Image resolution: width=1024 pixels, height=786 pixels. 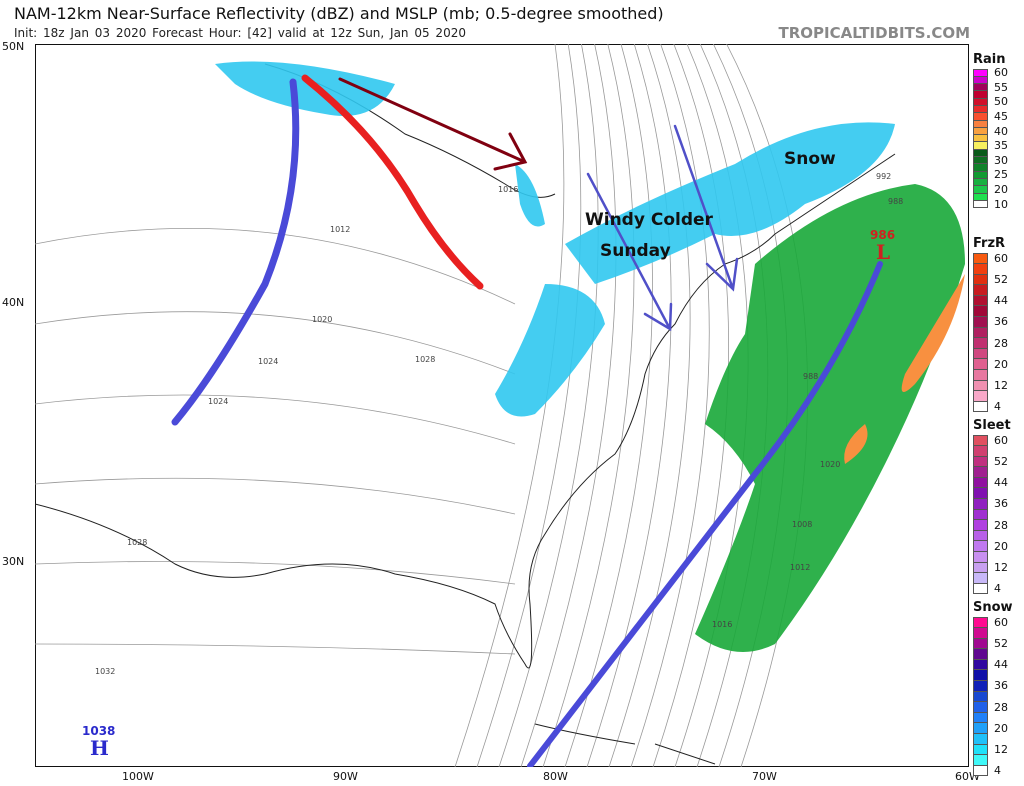 I want to click on legend-swatch: 10, so click(x=998, y=204).